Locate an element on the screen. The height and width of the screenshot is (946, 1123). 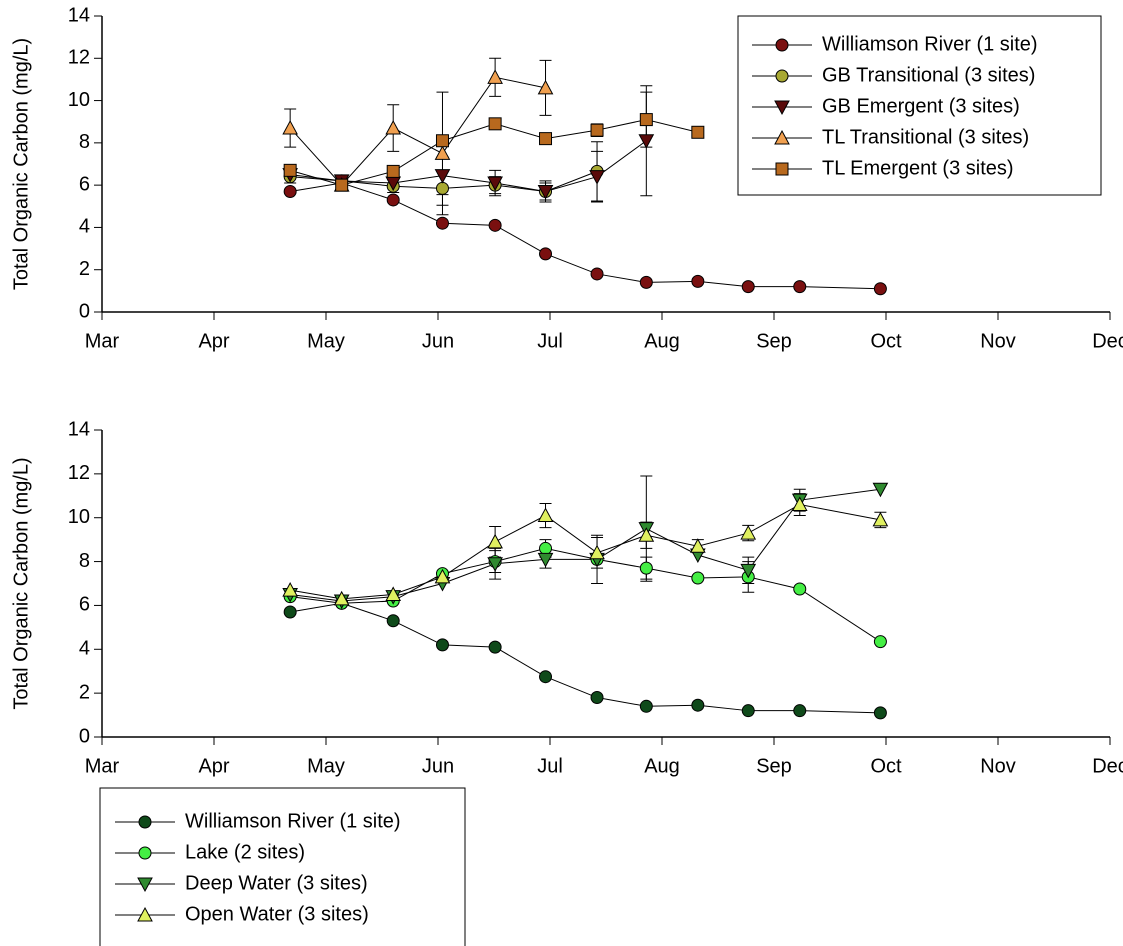
legend-label: GB Emergent (3 sites) is located at coordinates (921, 106).